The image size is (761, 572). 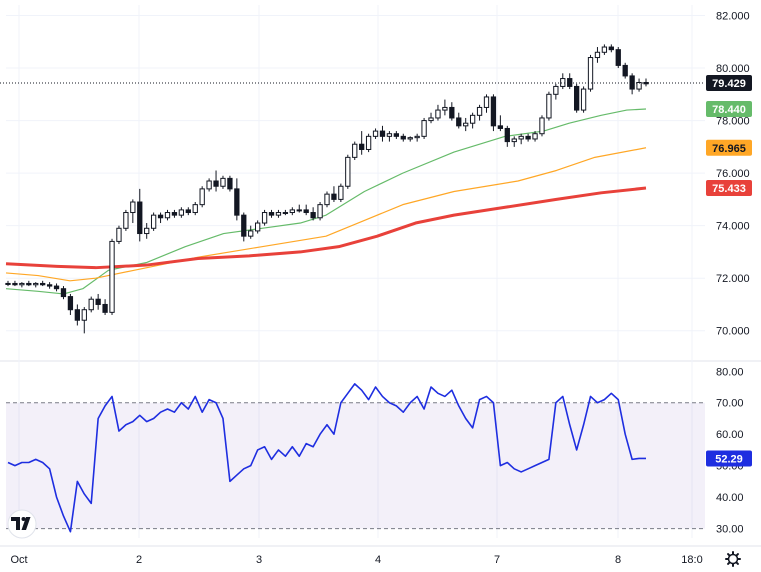 I want to click on time-tick-label: 18:0, so click(x=691, y=560).